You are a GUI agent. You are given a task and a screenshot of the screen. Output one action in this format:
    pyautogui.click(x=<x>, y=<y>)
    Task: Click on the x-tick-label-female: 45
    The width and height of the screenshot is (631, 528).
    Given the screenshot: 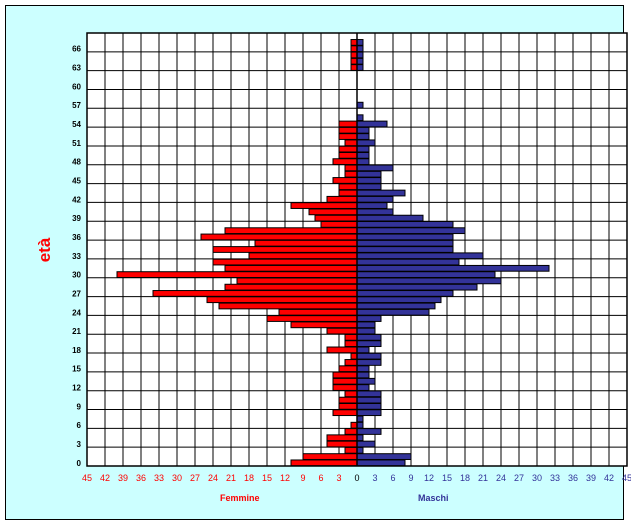 What is the action you would take?
    pyautogui.click(x=87, y=478)
    